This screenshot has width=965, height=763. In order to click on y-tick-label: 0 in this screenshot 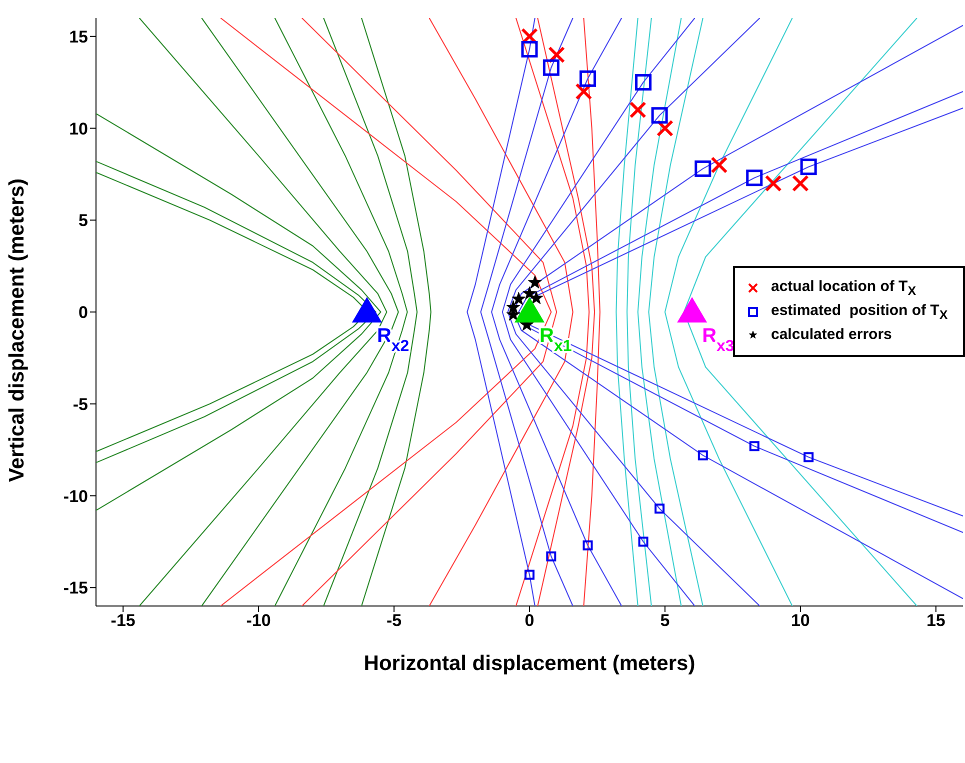, I will do `click(83, 312)`.